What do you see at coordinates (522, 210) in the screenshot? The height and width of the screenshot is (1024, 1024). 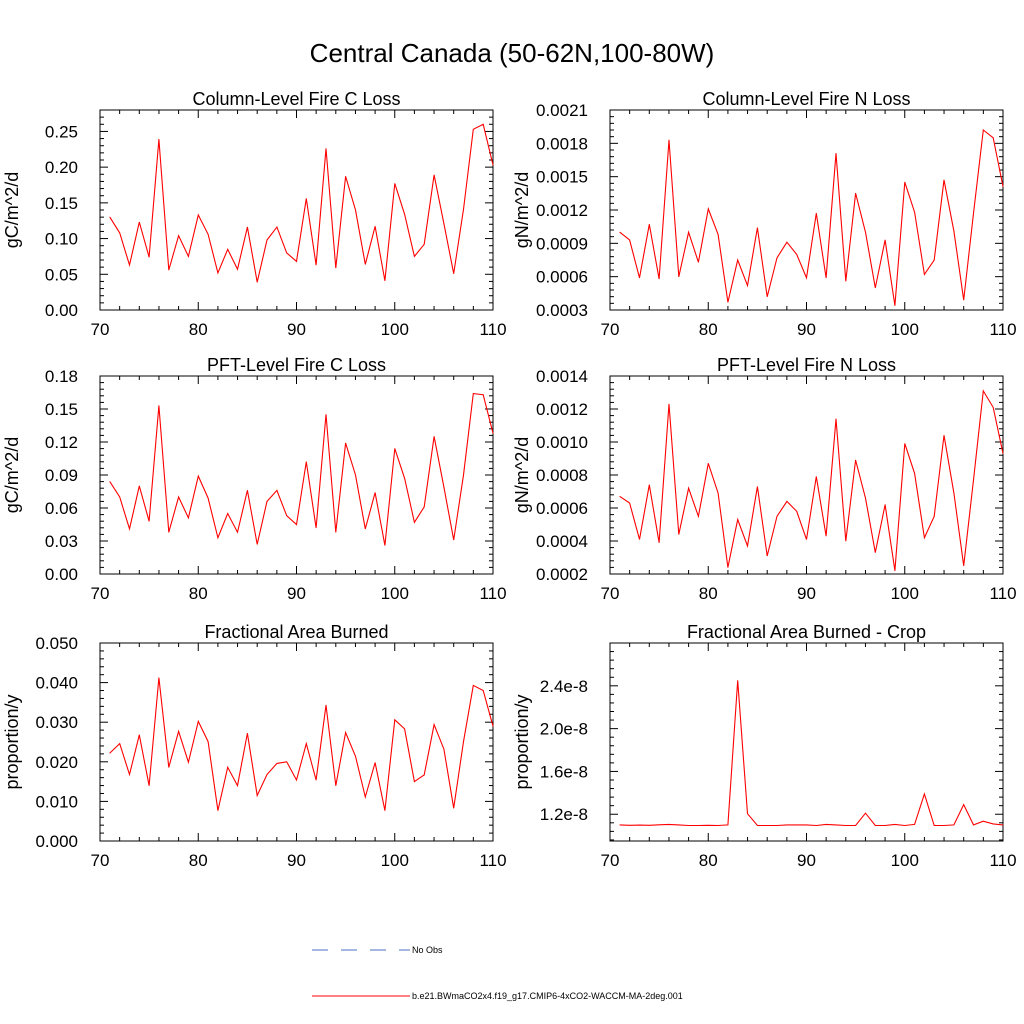 I see `y-axis-label: gN/m^2/d` at bounding box center [522, 210].